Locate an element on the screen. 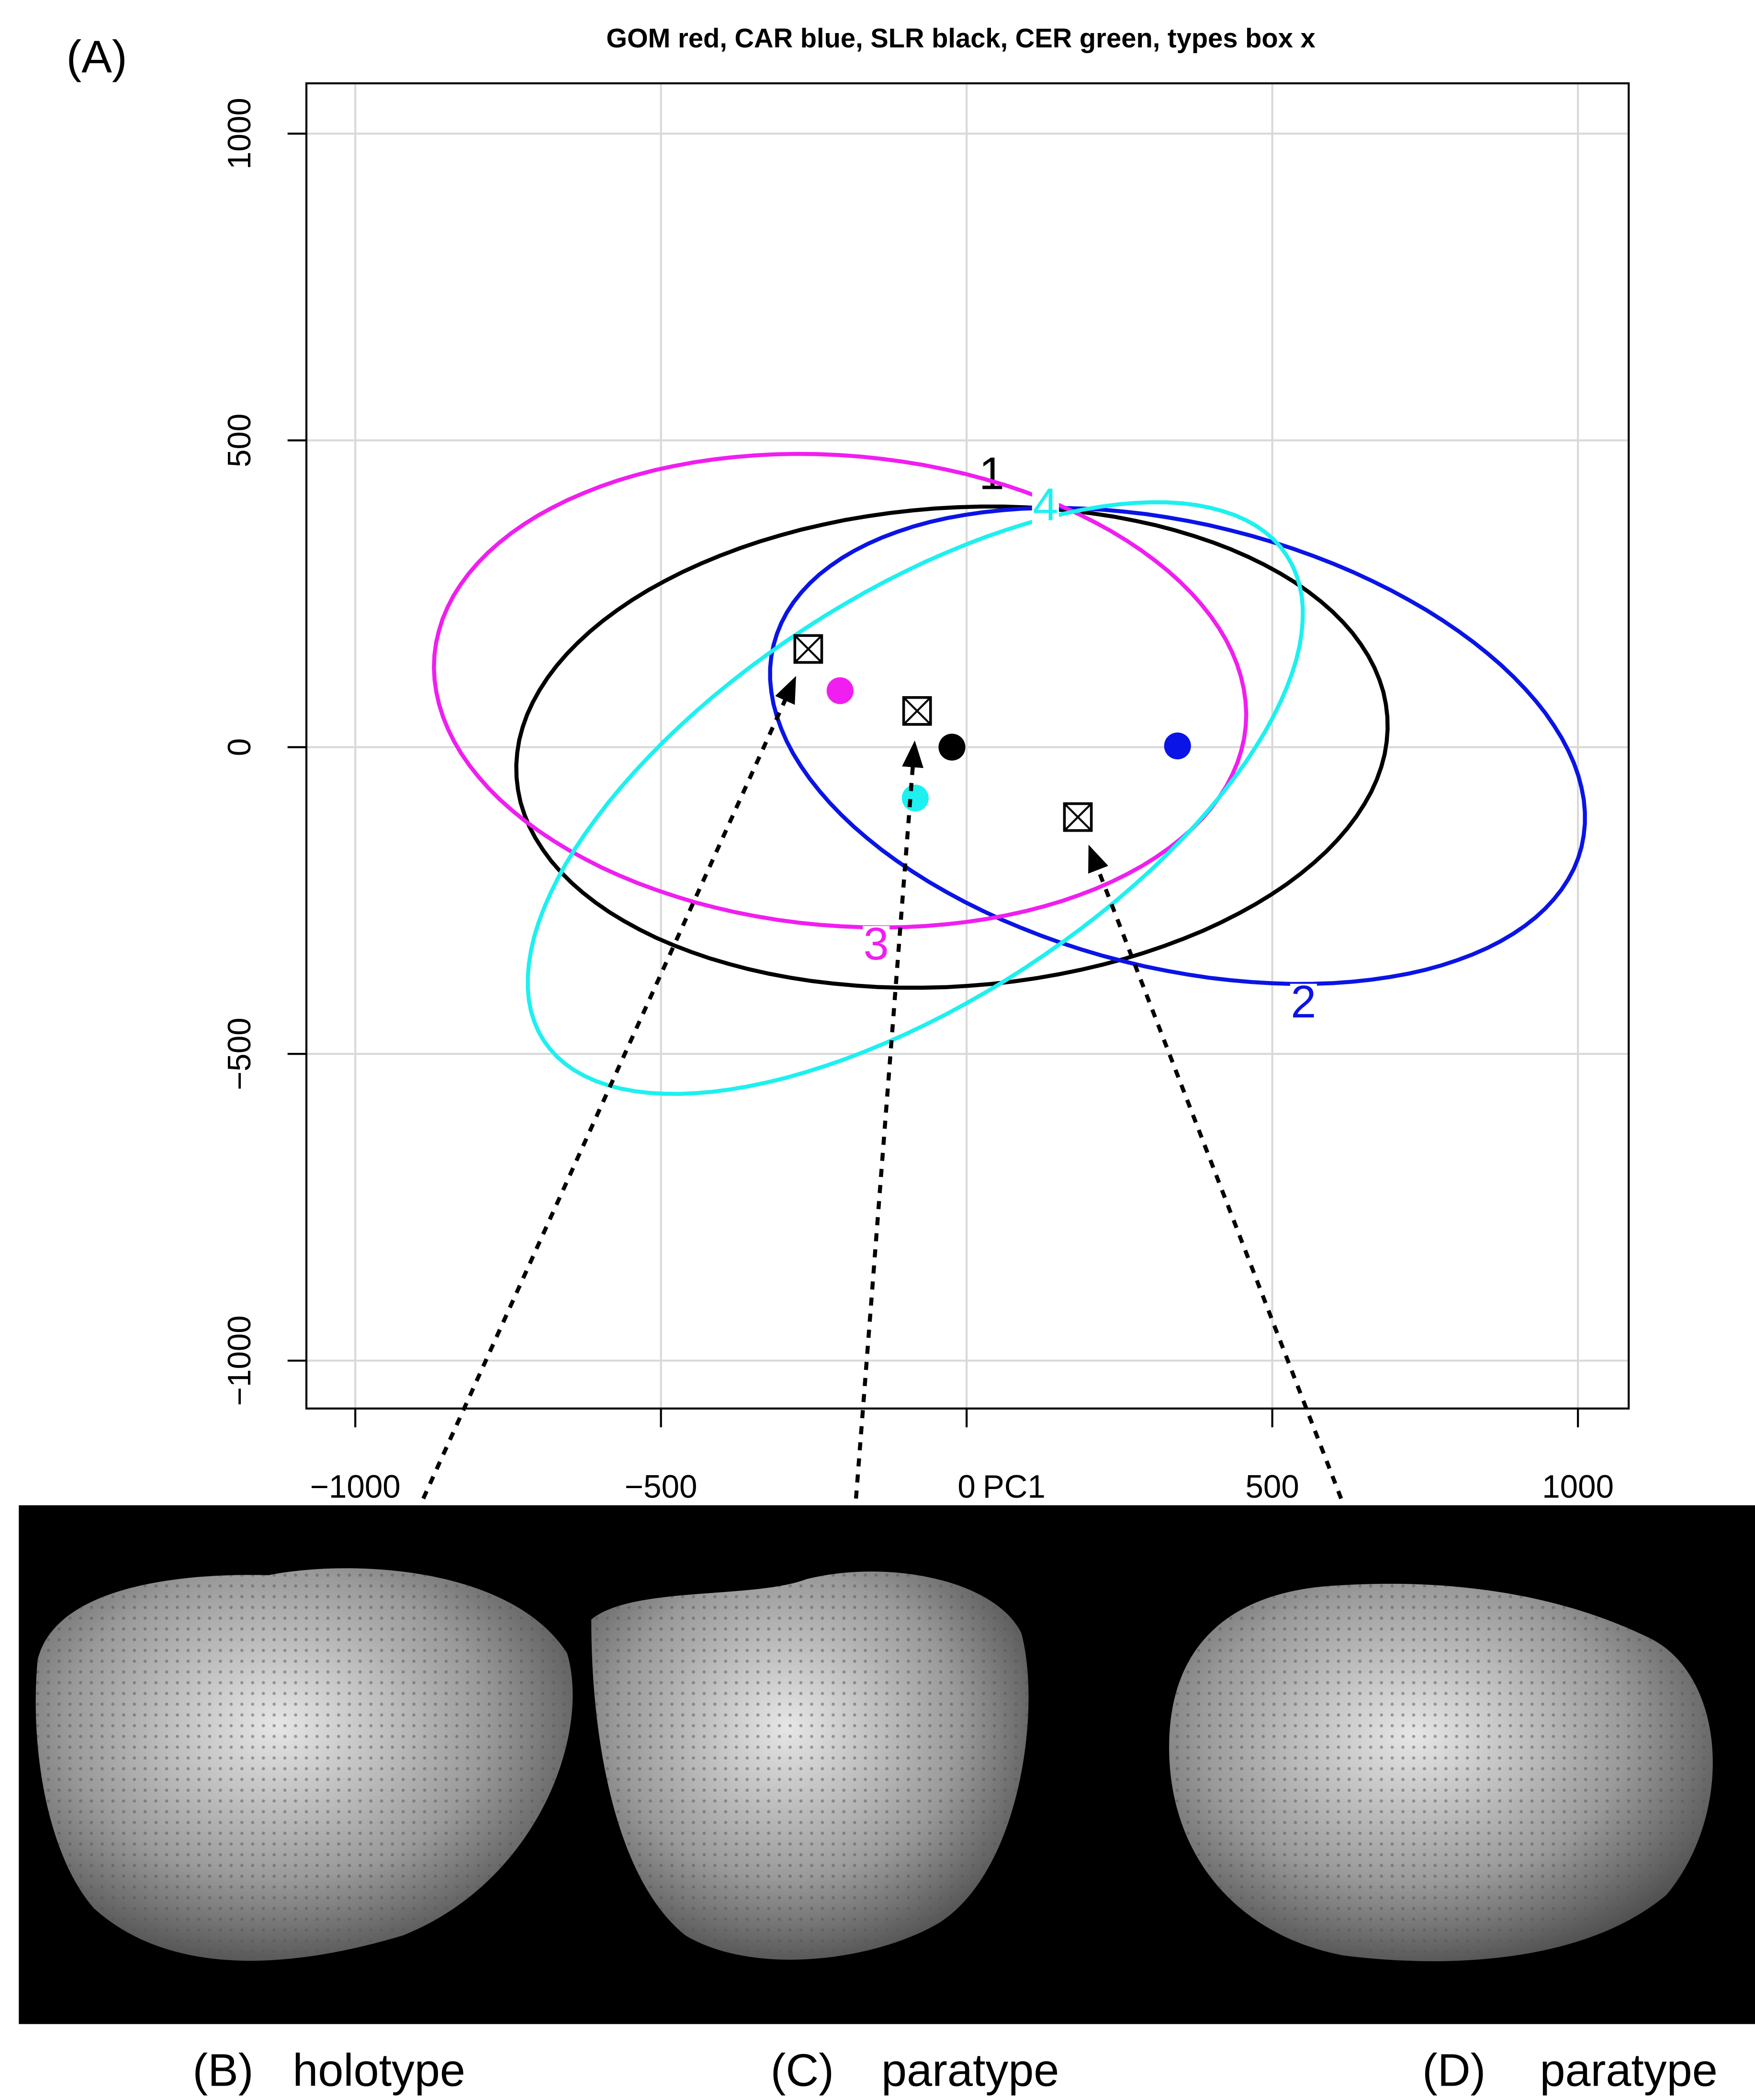  y-tick-label: 1000 is located at coordinates (240, 134).